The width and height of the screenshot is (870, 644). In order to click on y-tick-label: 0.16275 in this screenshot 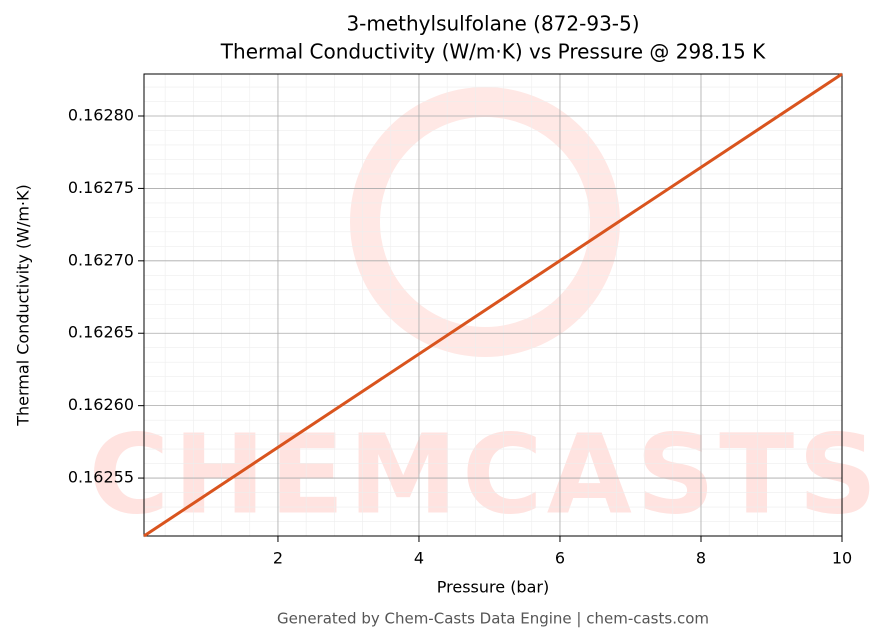, I will do `click(101, 187)`.